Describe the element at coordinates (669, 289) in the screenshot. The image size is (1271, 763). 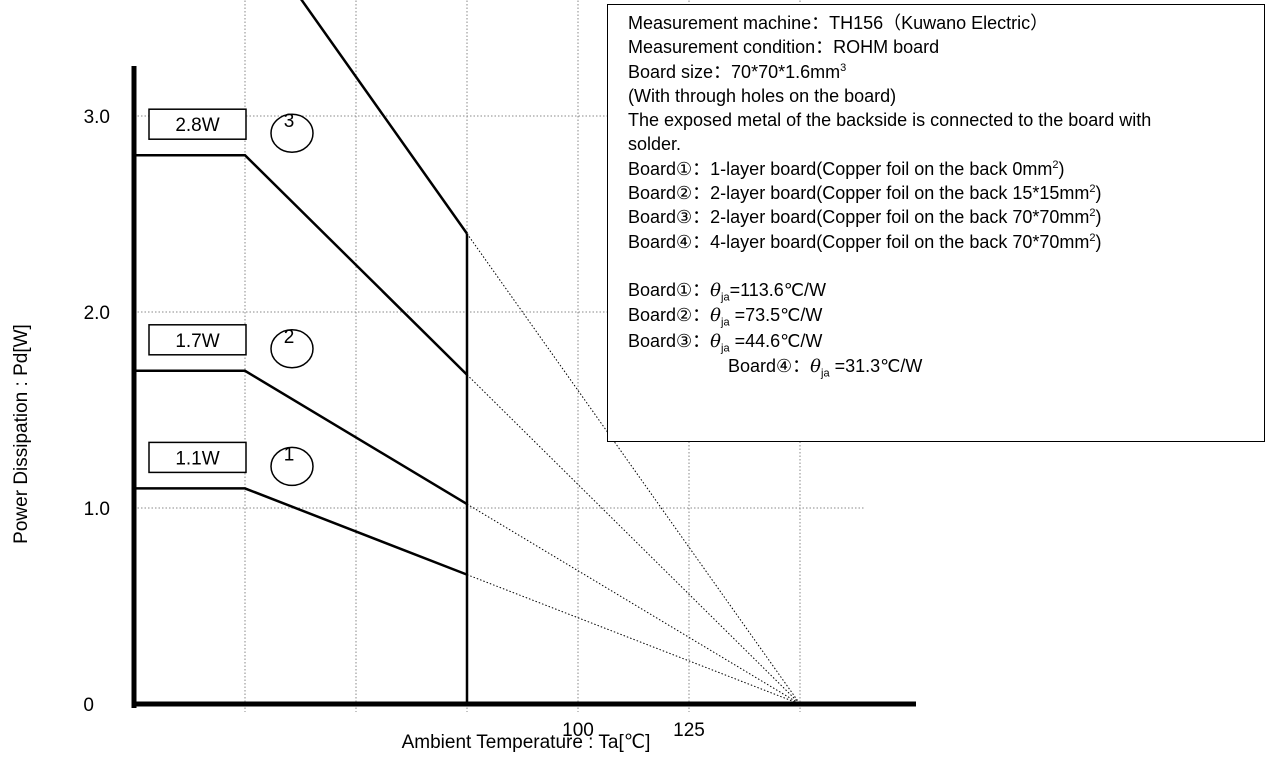
I see `note-rth-1-board: Board①：` at that location.